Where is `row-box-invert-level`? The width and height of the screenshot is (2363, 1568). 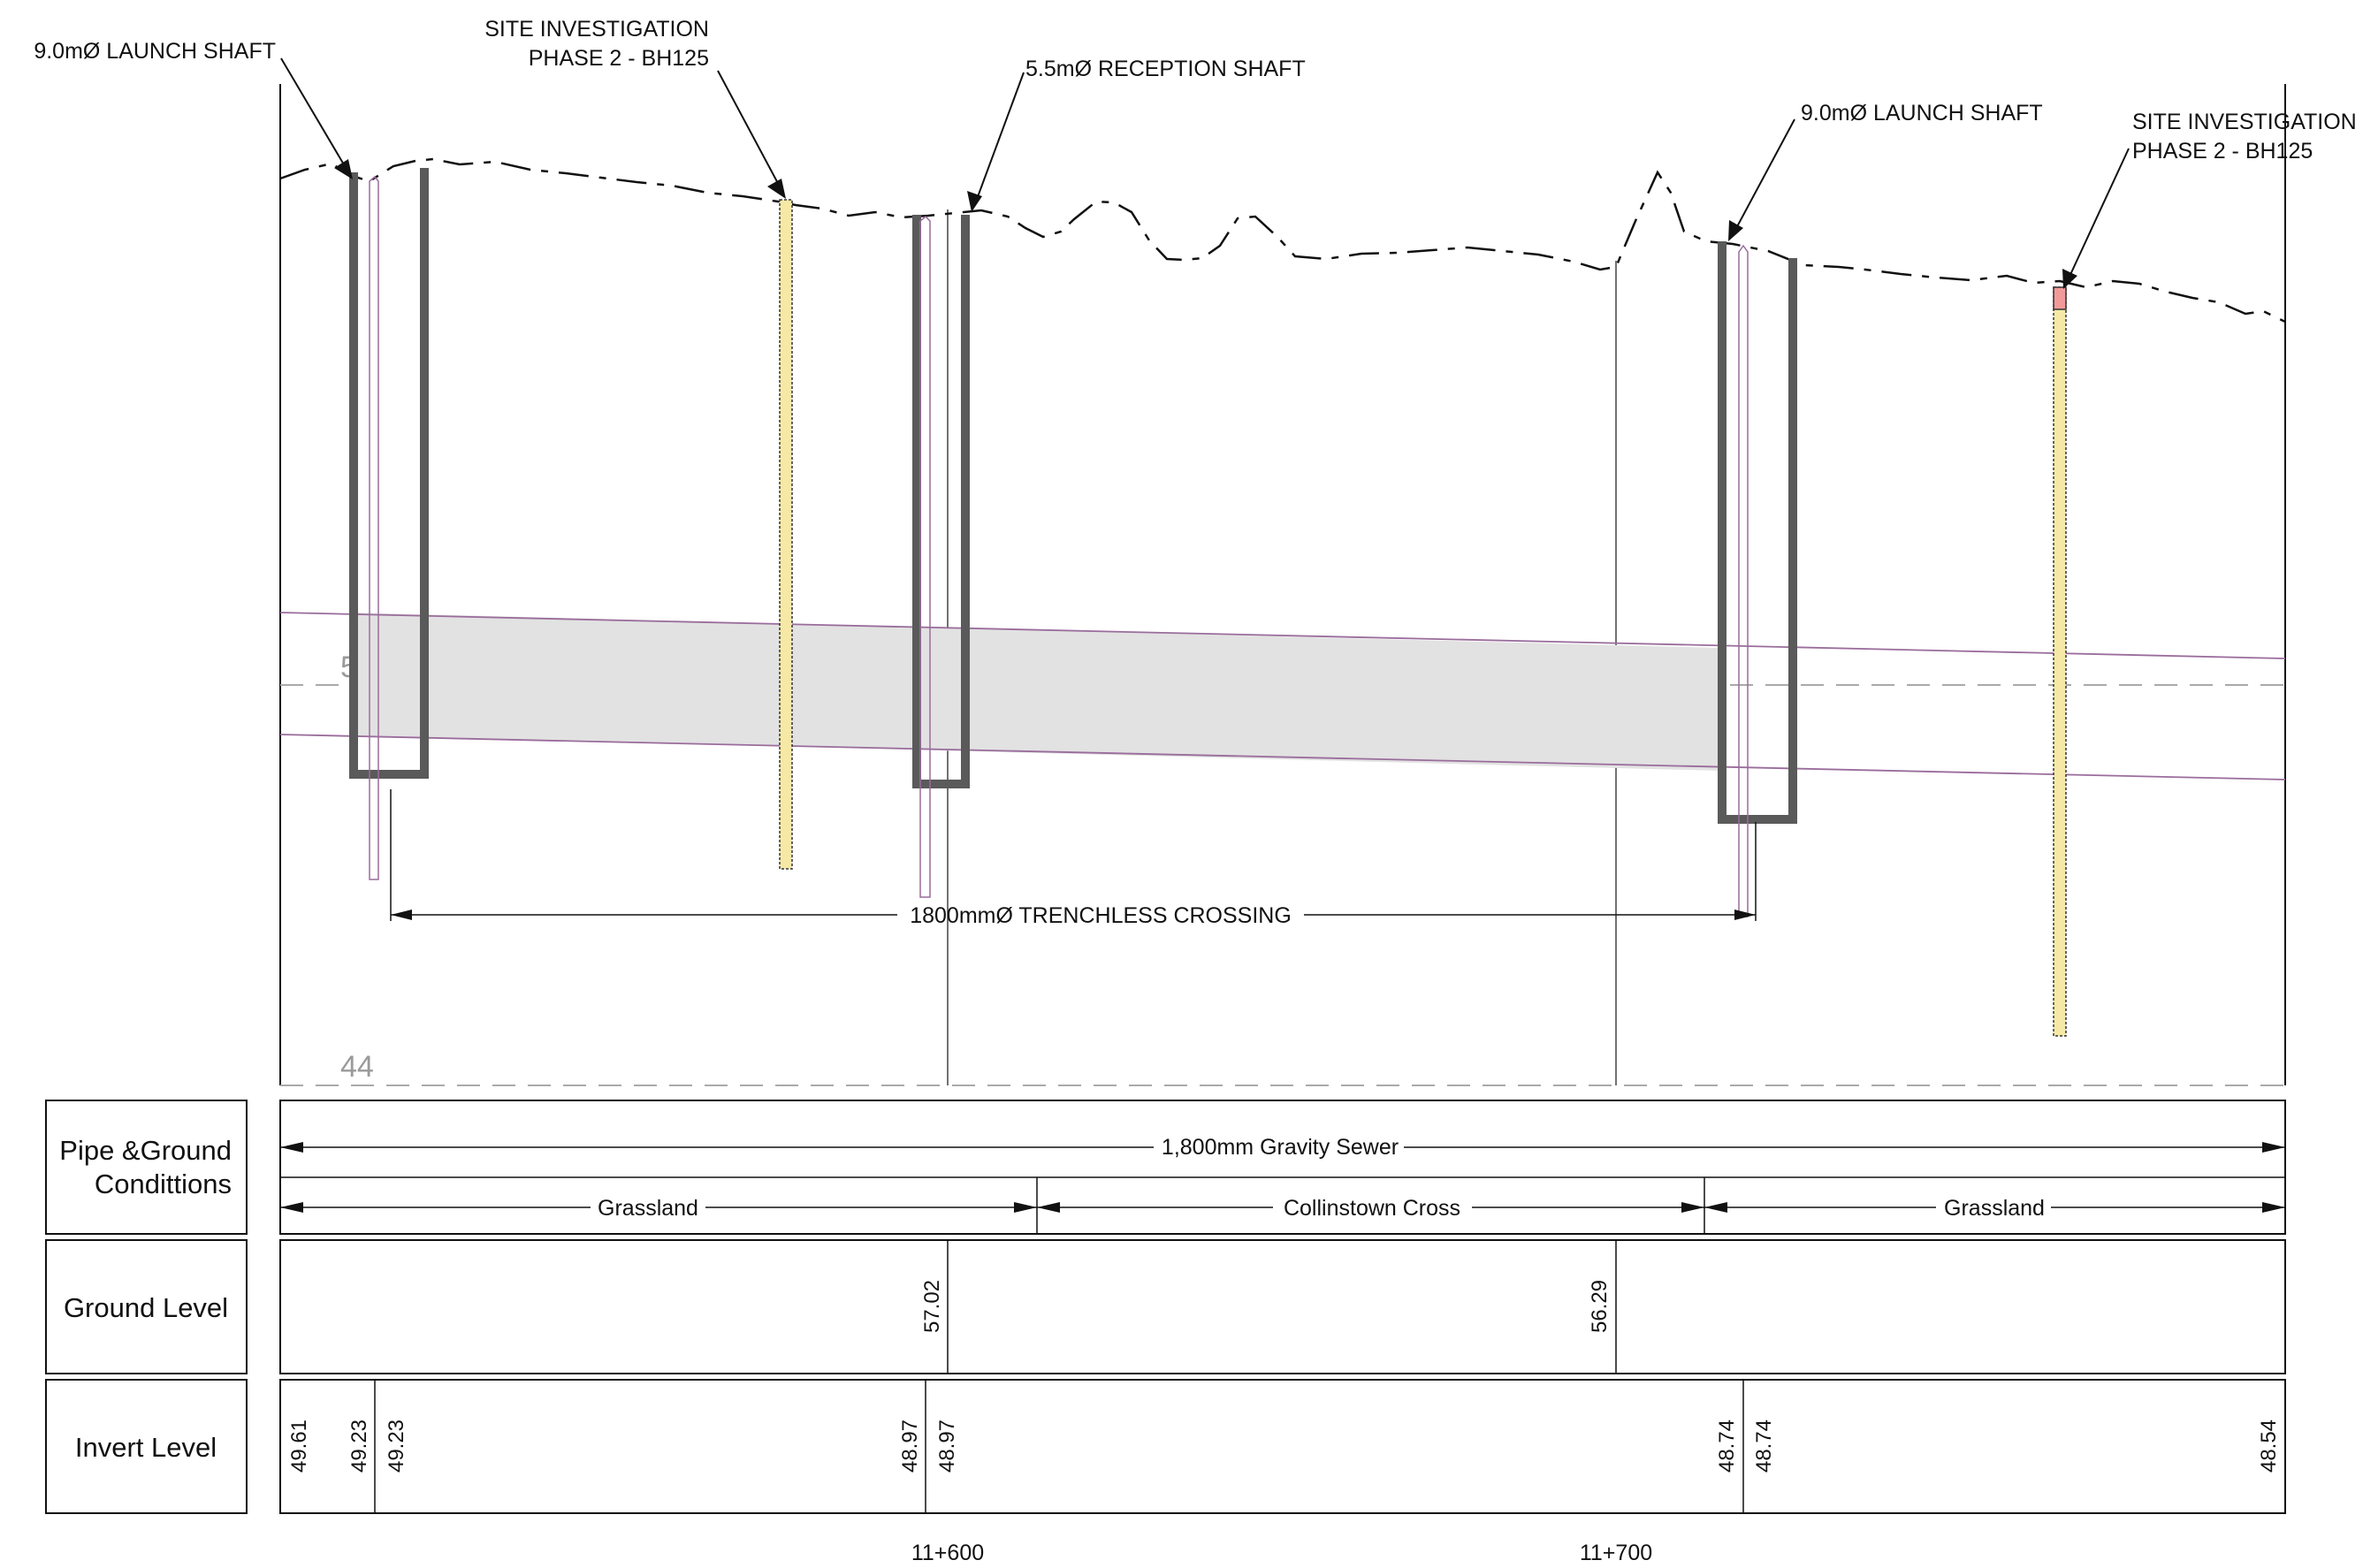 row-box-invert-level is located at coordinates (1282, 1446).